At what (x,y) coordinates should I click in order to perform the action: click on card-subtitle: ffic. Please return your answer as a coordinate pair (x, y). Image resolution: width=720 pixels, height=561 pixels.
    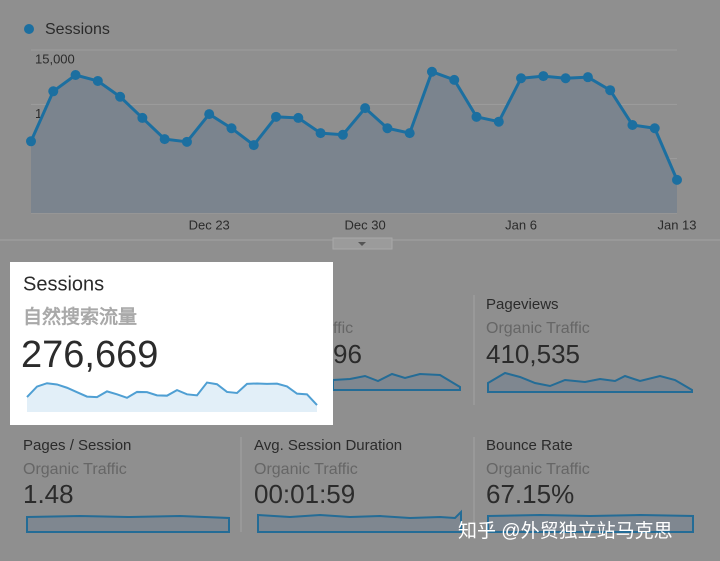
    Looking at the image, I should click on (343, 328).